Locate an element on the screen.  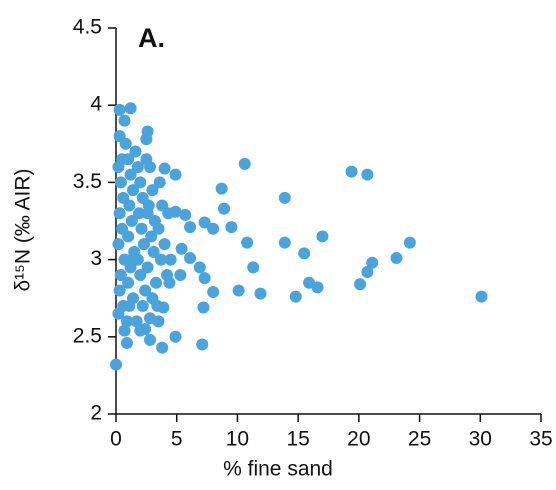
chart-title: A. is located at coordinates (151, 38).